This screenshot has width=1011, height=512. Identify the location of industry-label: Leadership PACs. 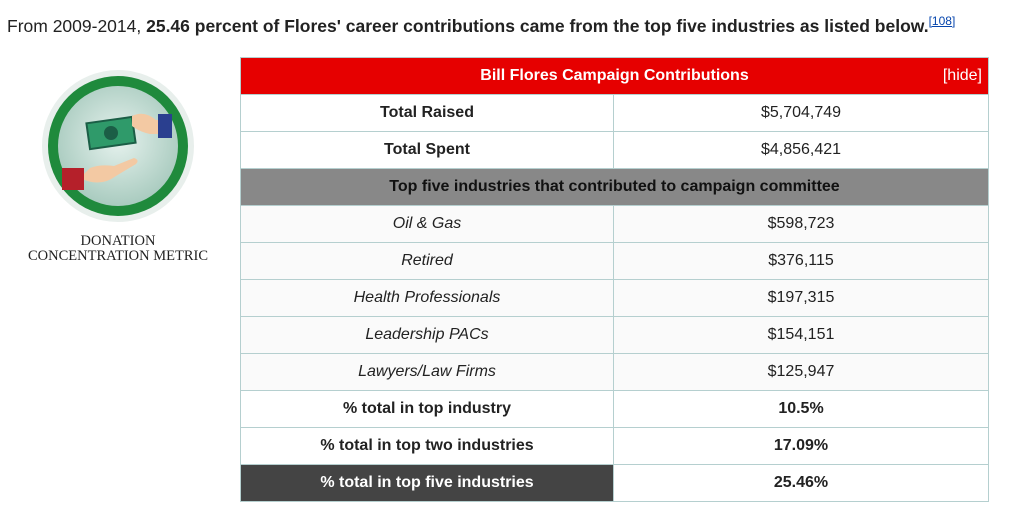
(427, 335).